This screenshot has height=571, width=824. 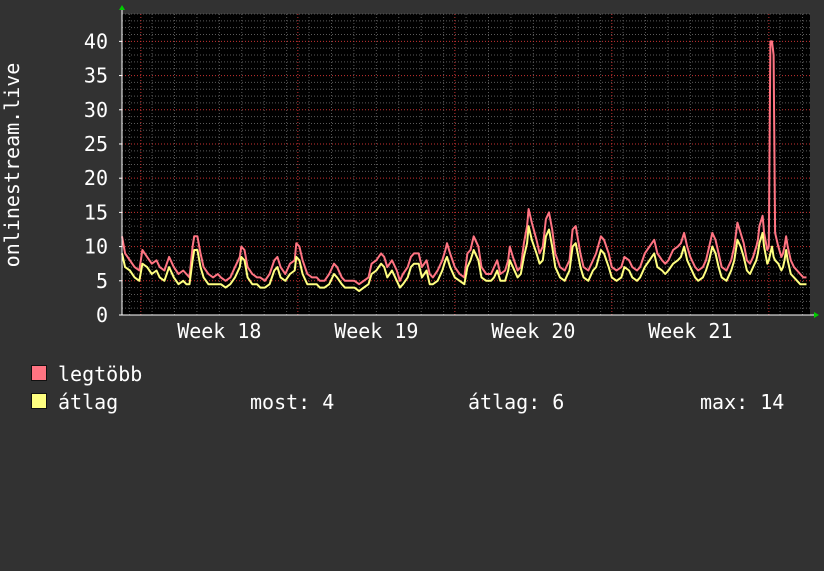 I want to click on y-tick-label: 30, so click(x=96, y=110).